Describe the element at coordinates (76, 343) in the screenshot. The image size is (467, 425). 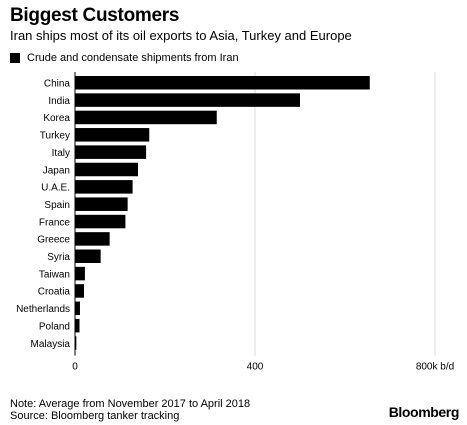
I see `bar-malaysia` at that location.